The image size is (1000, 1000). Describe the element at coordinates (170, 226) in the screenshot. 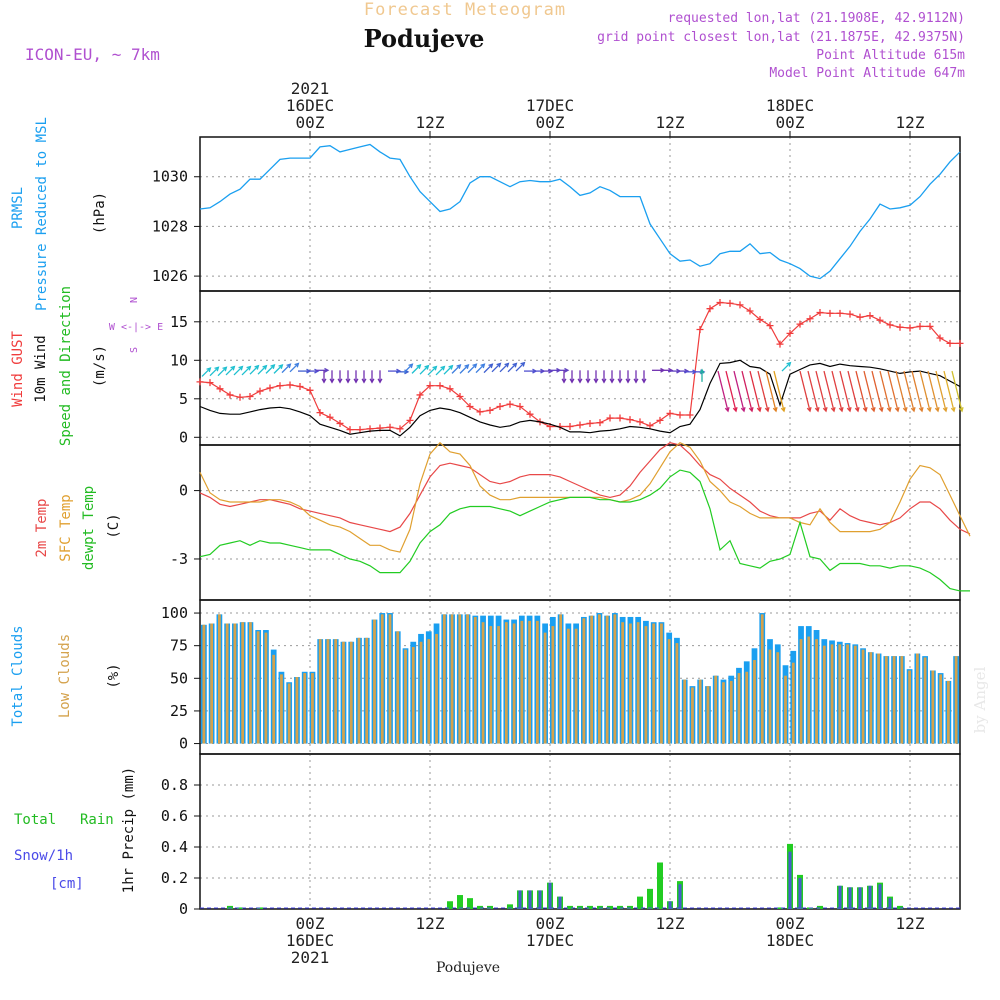

I see `ytick-label: 1028` at that location.